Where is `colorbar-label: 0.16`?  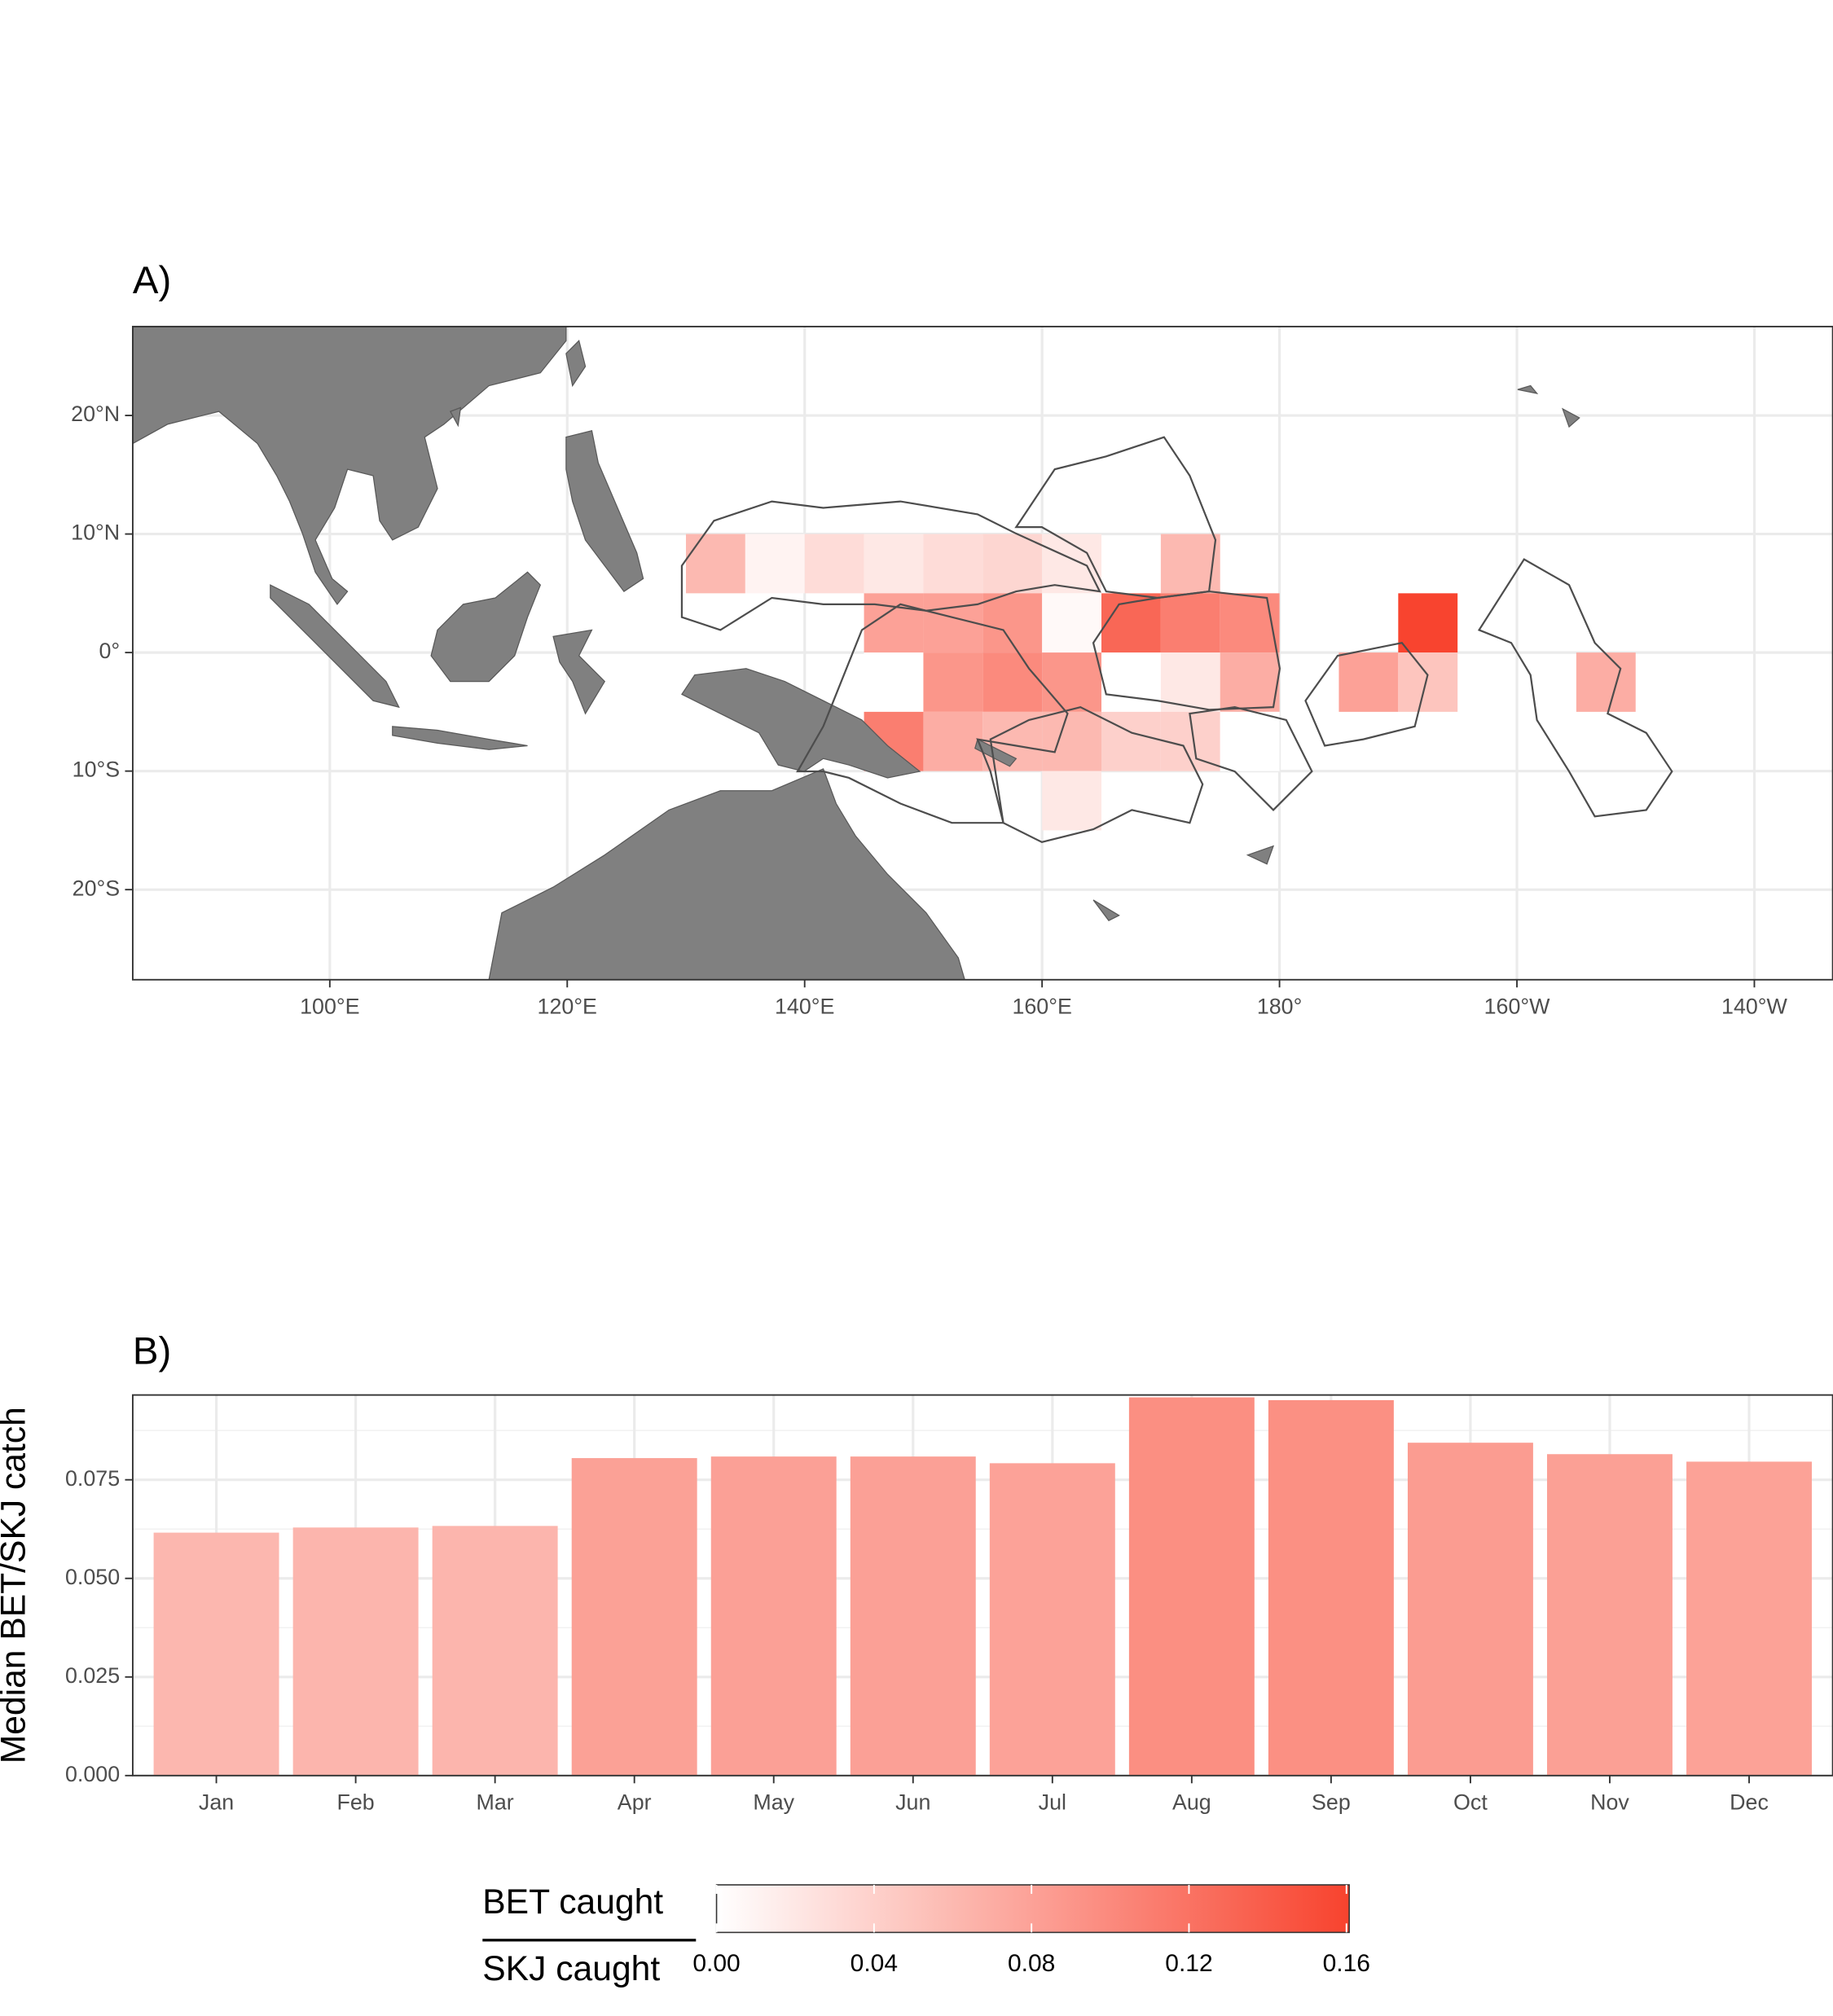 colorbar-label: 0.16 is located at coordinates (1346, 1963).